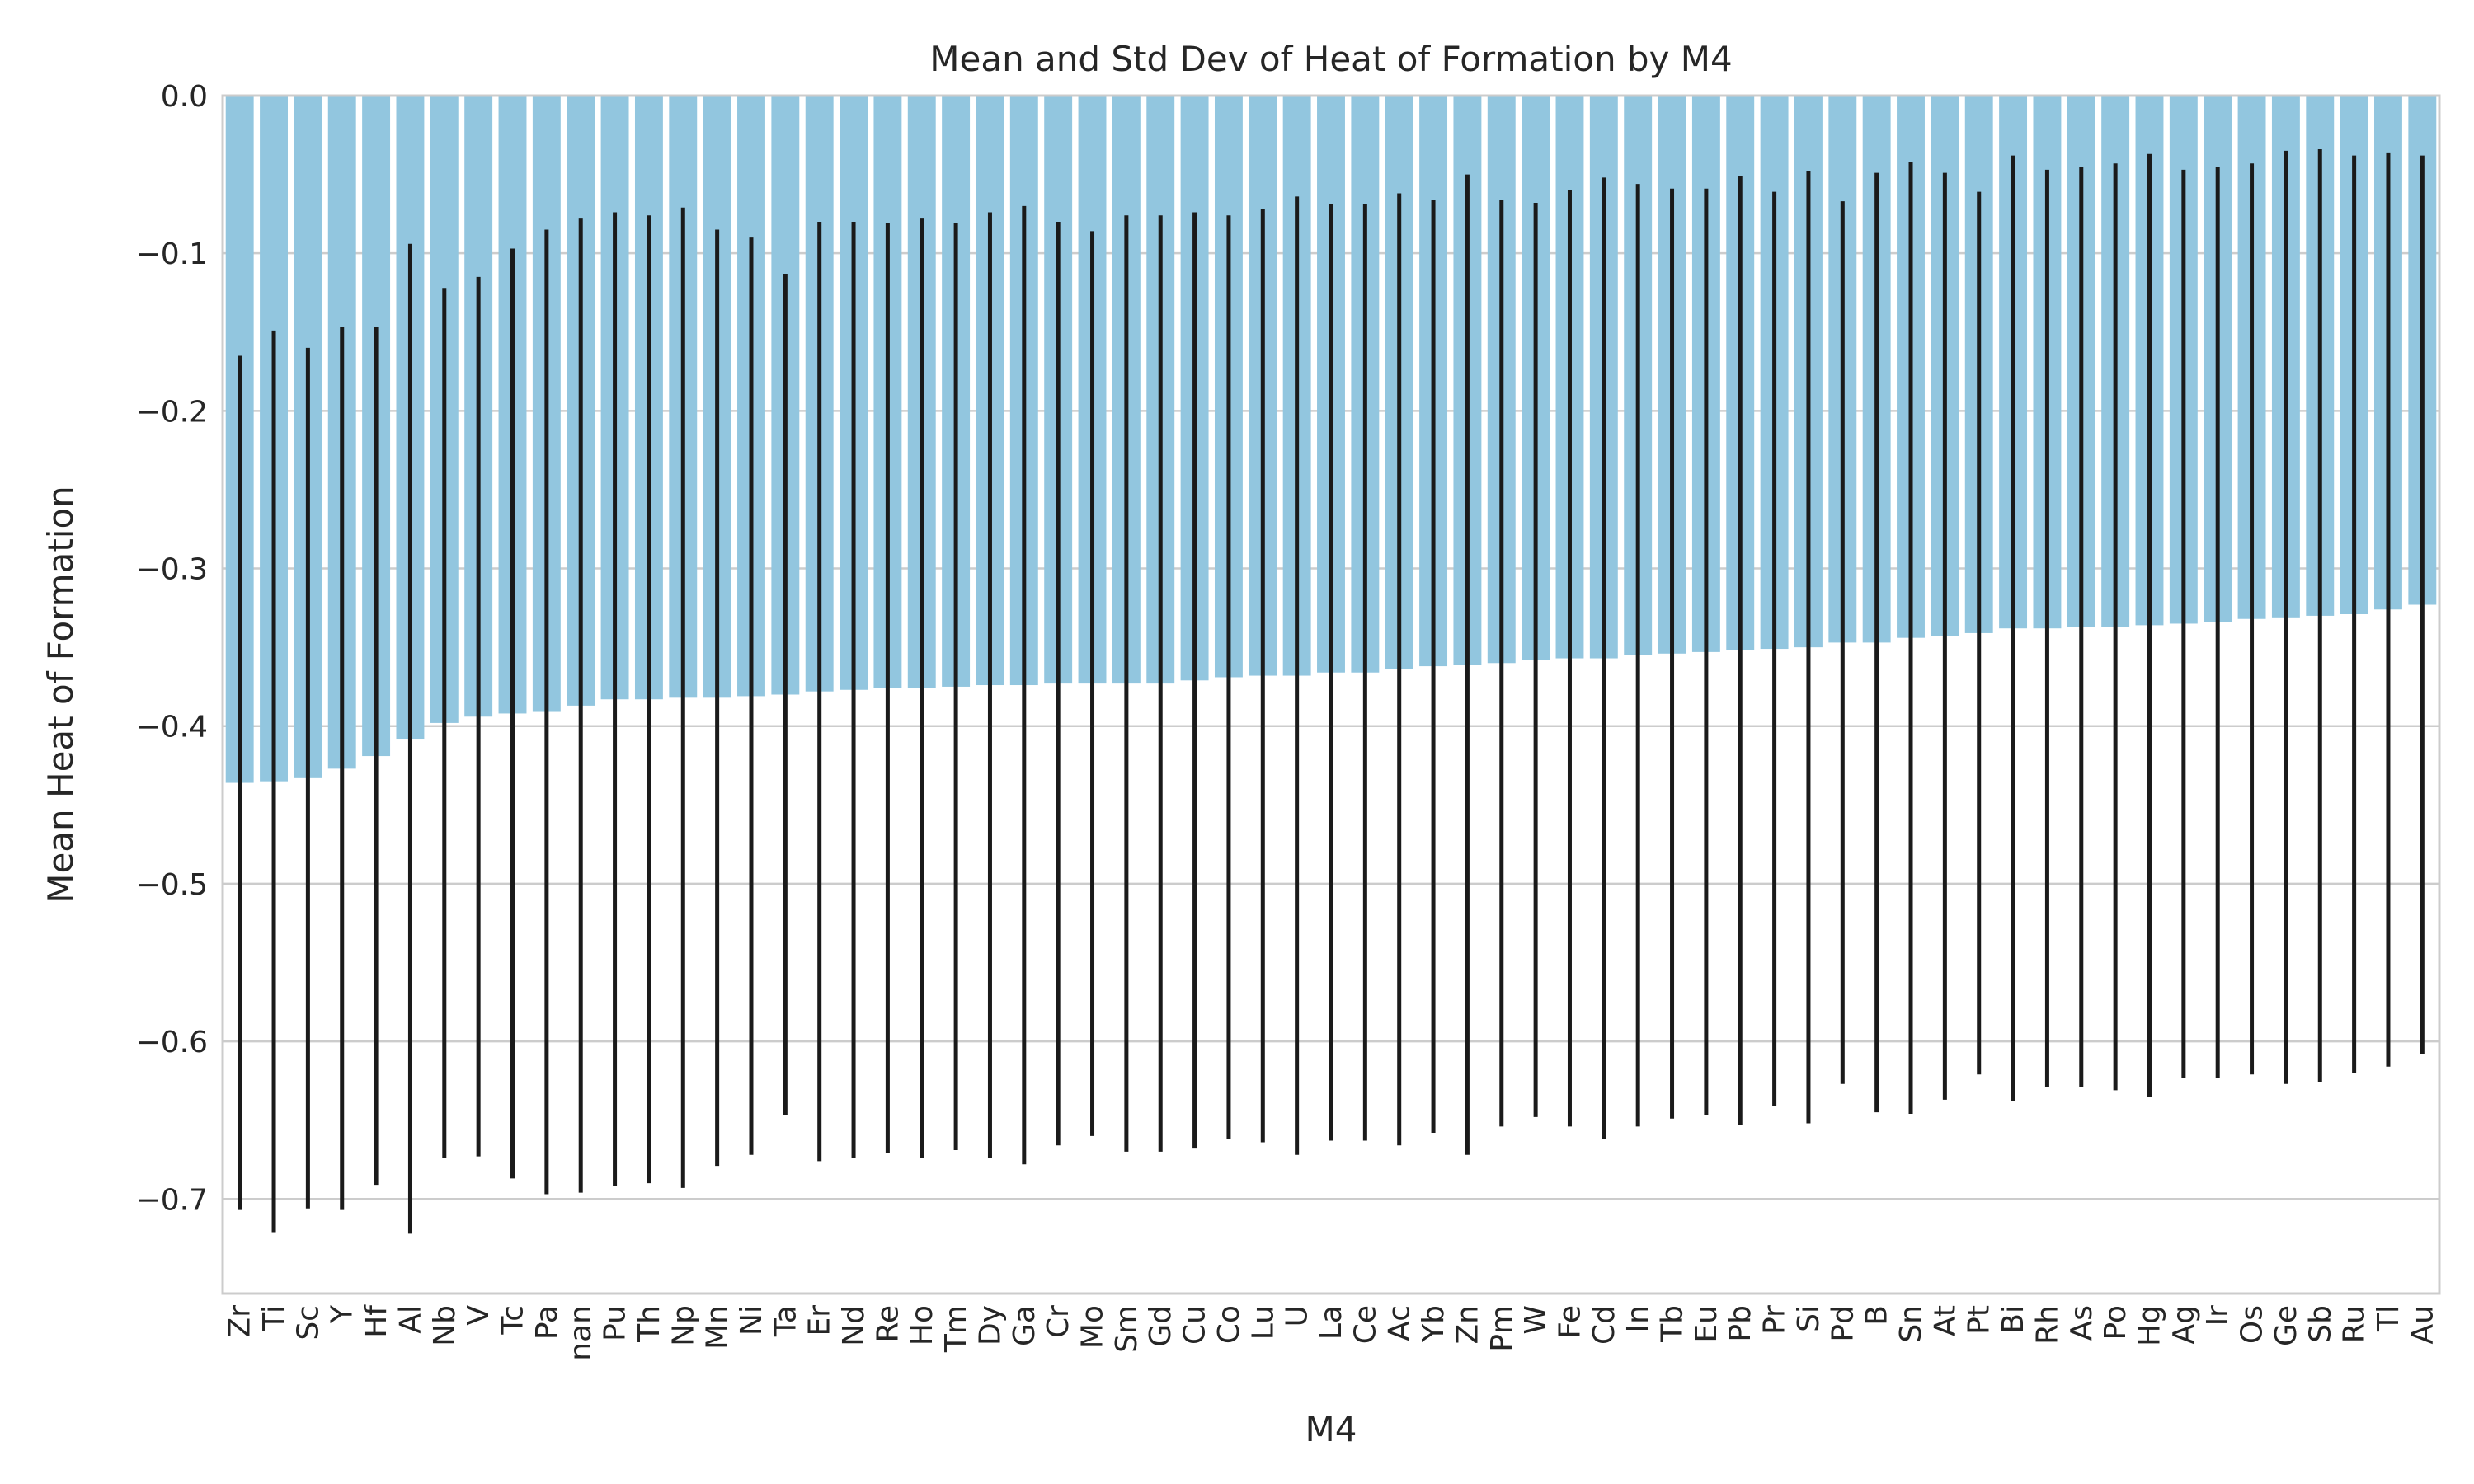  I want to click on x-tick-label: Cu, so click(1195, 1325).